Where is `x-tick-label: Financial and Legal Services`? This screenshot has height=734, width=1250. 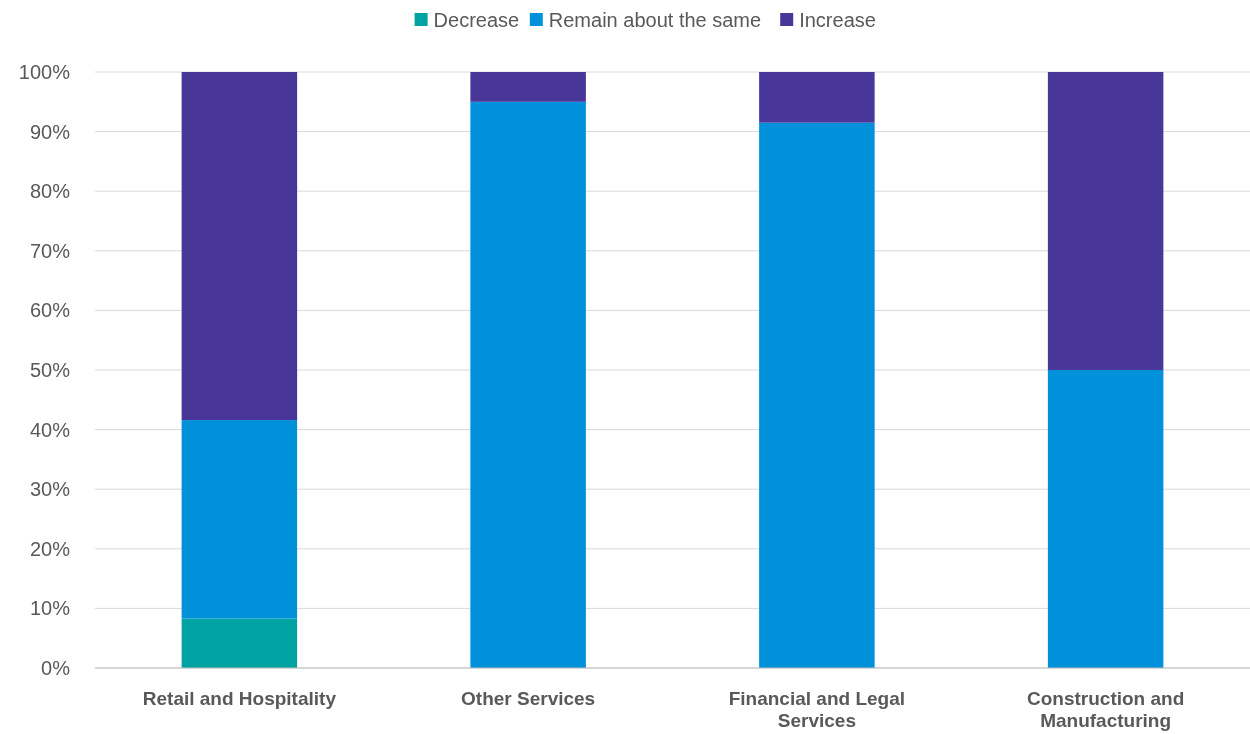
x-tick-label: Financial and Legal Services is located at coordinates (817, 709).